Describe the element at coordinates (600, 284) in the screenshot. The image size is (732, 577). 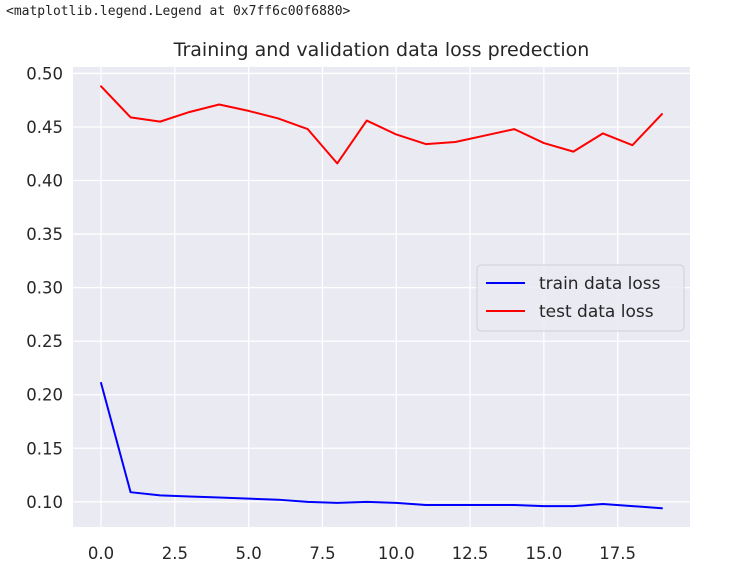
I see `legend-label: train data loss` at that location.